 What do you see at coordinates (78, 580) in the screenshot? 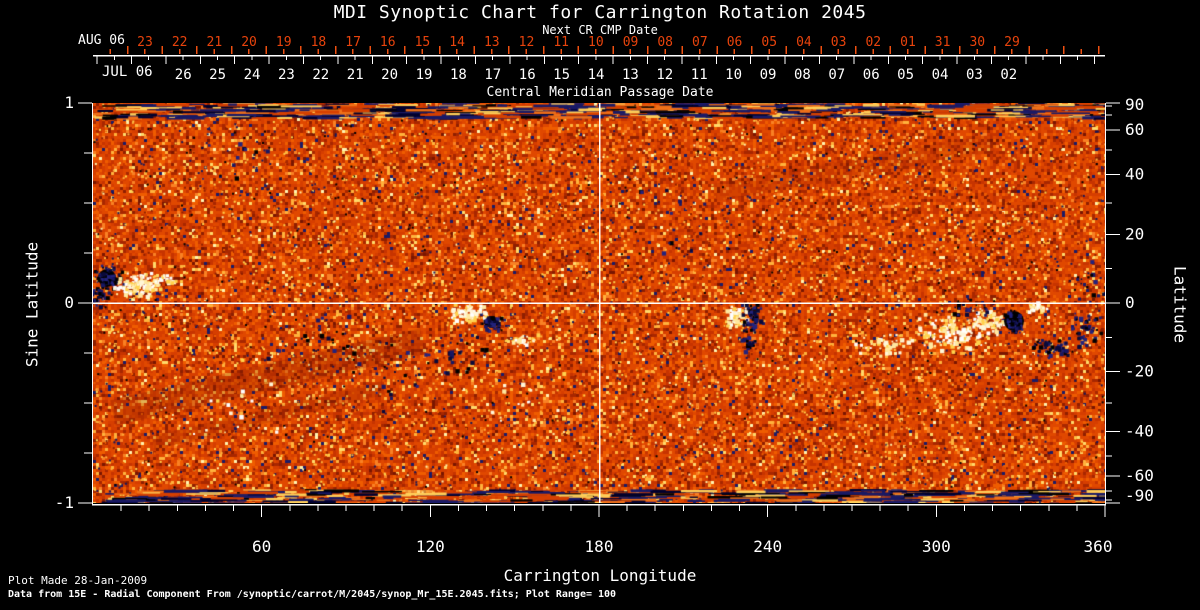
I see `plot-made-date-text: Plot Made 28-Jan-2009` at bounding box center [78, 580].